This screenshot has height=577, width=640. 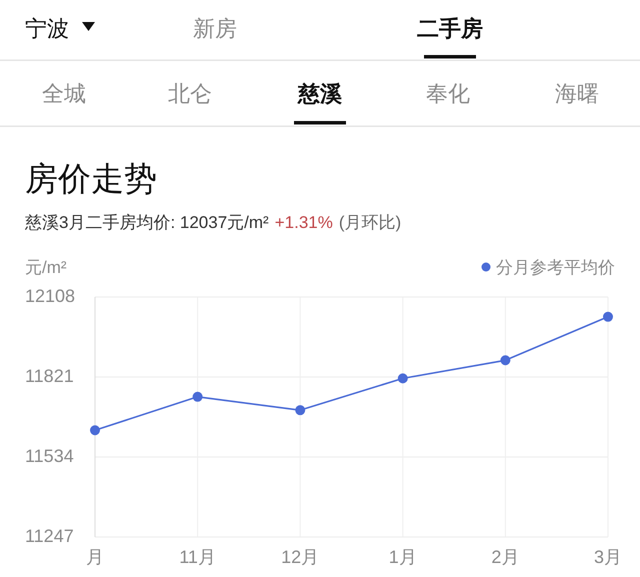 I want to click on x-tick-label: 1月, so click(x=402, y=557).